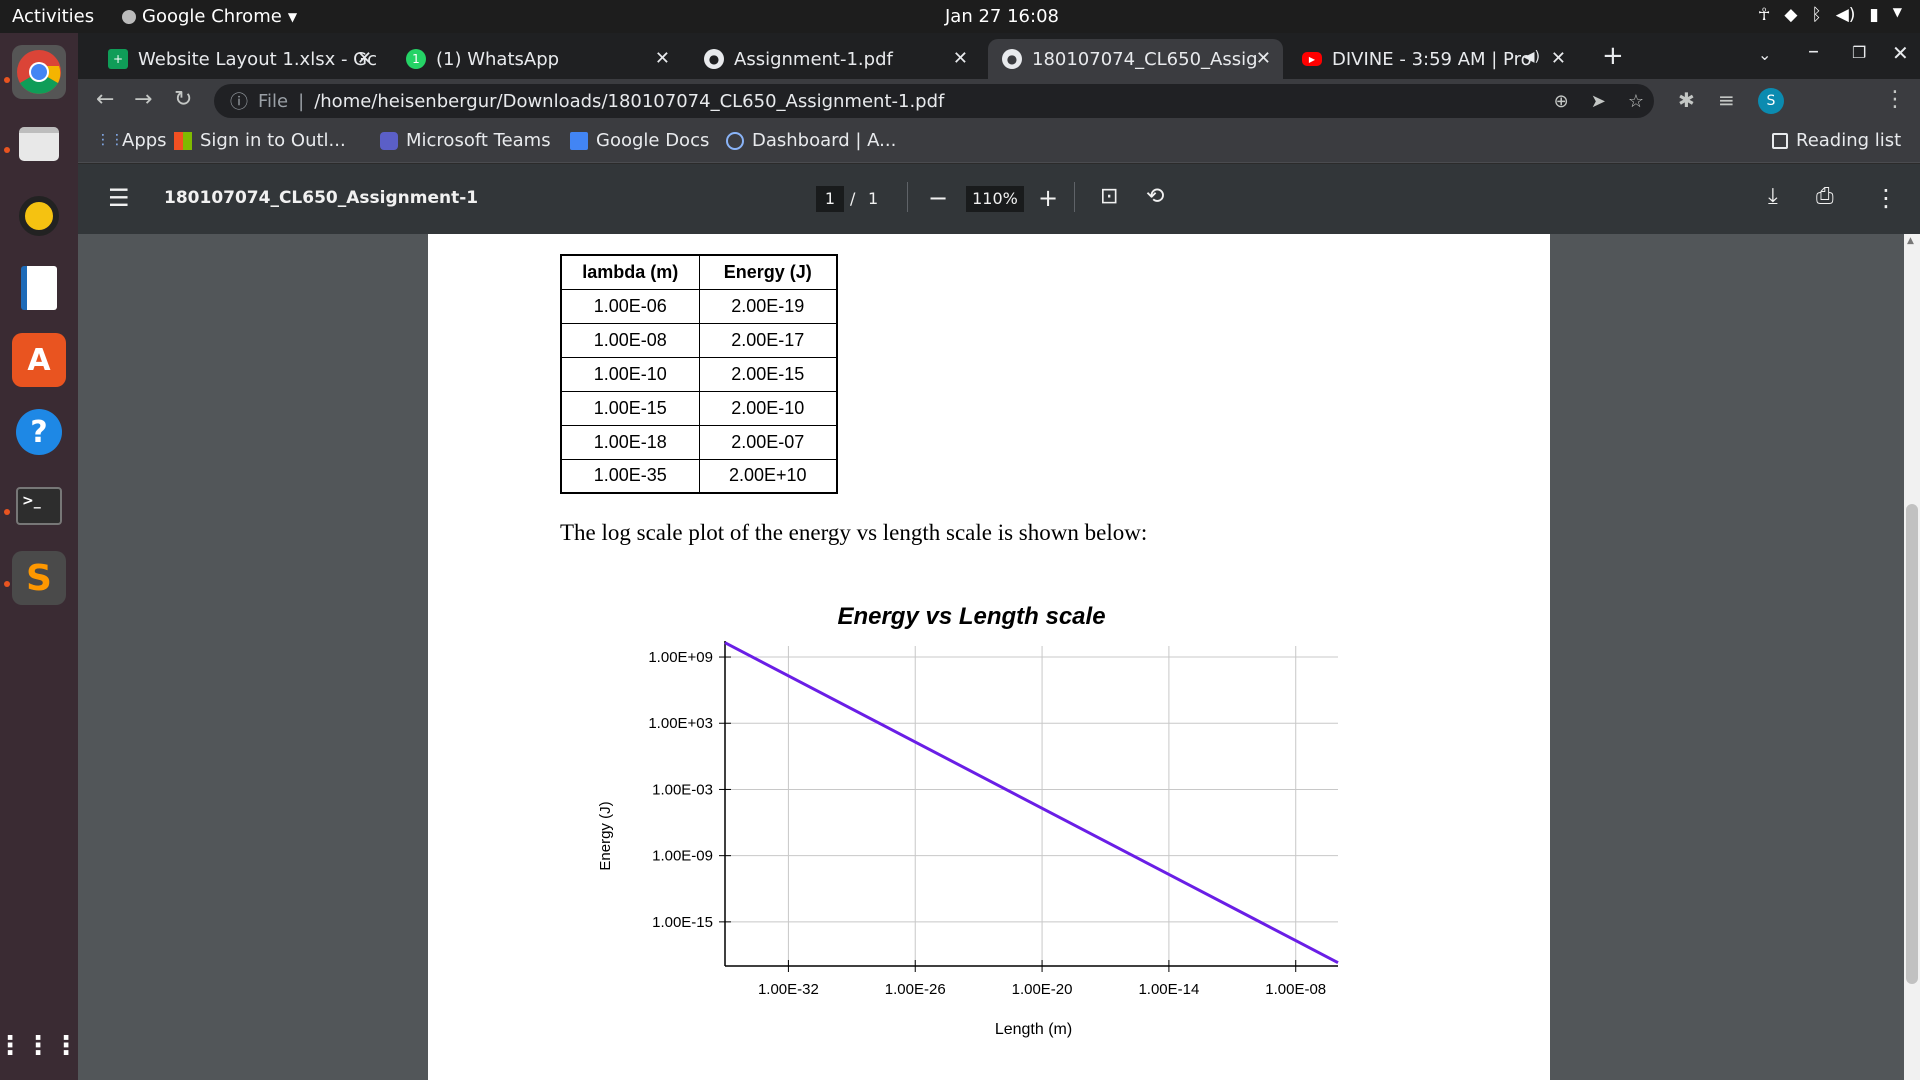 This screenshot has width=1920, height=1080. I want to click on more-menu-icon: ⋮, so click(1895, 99).